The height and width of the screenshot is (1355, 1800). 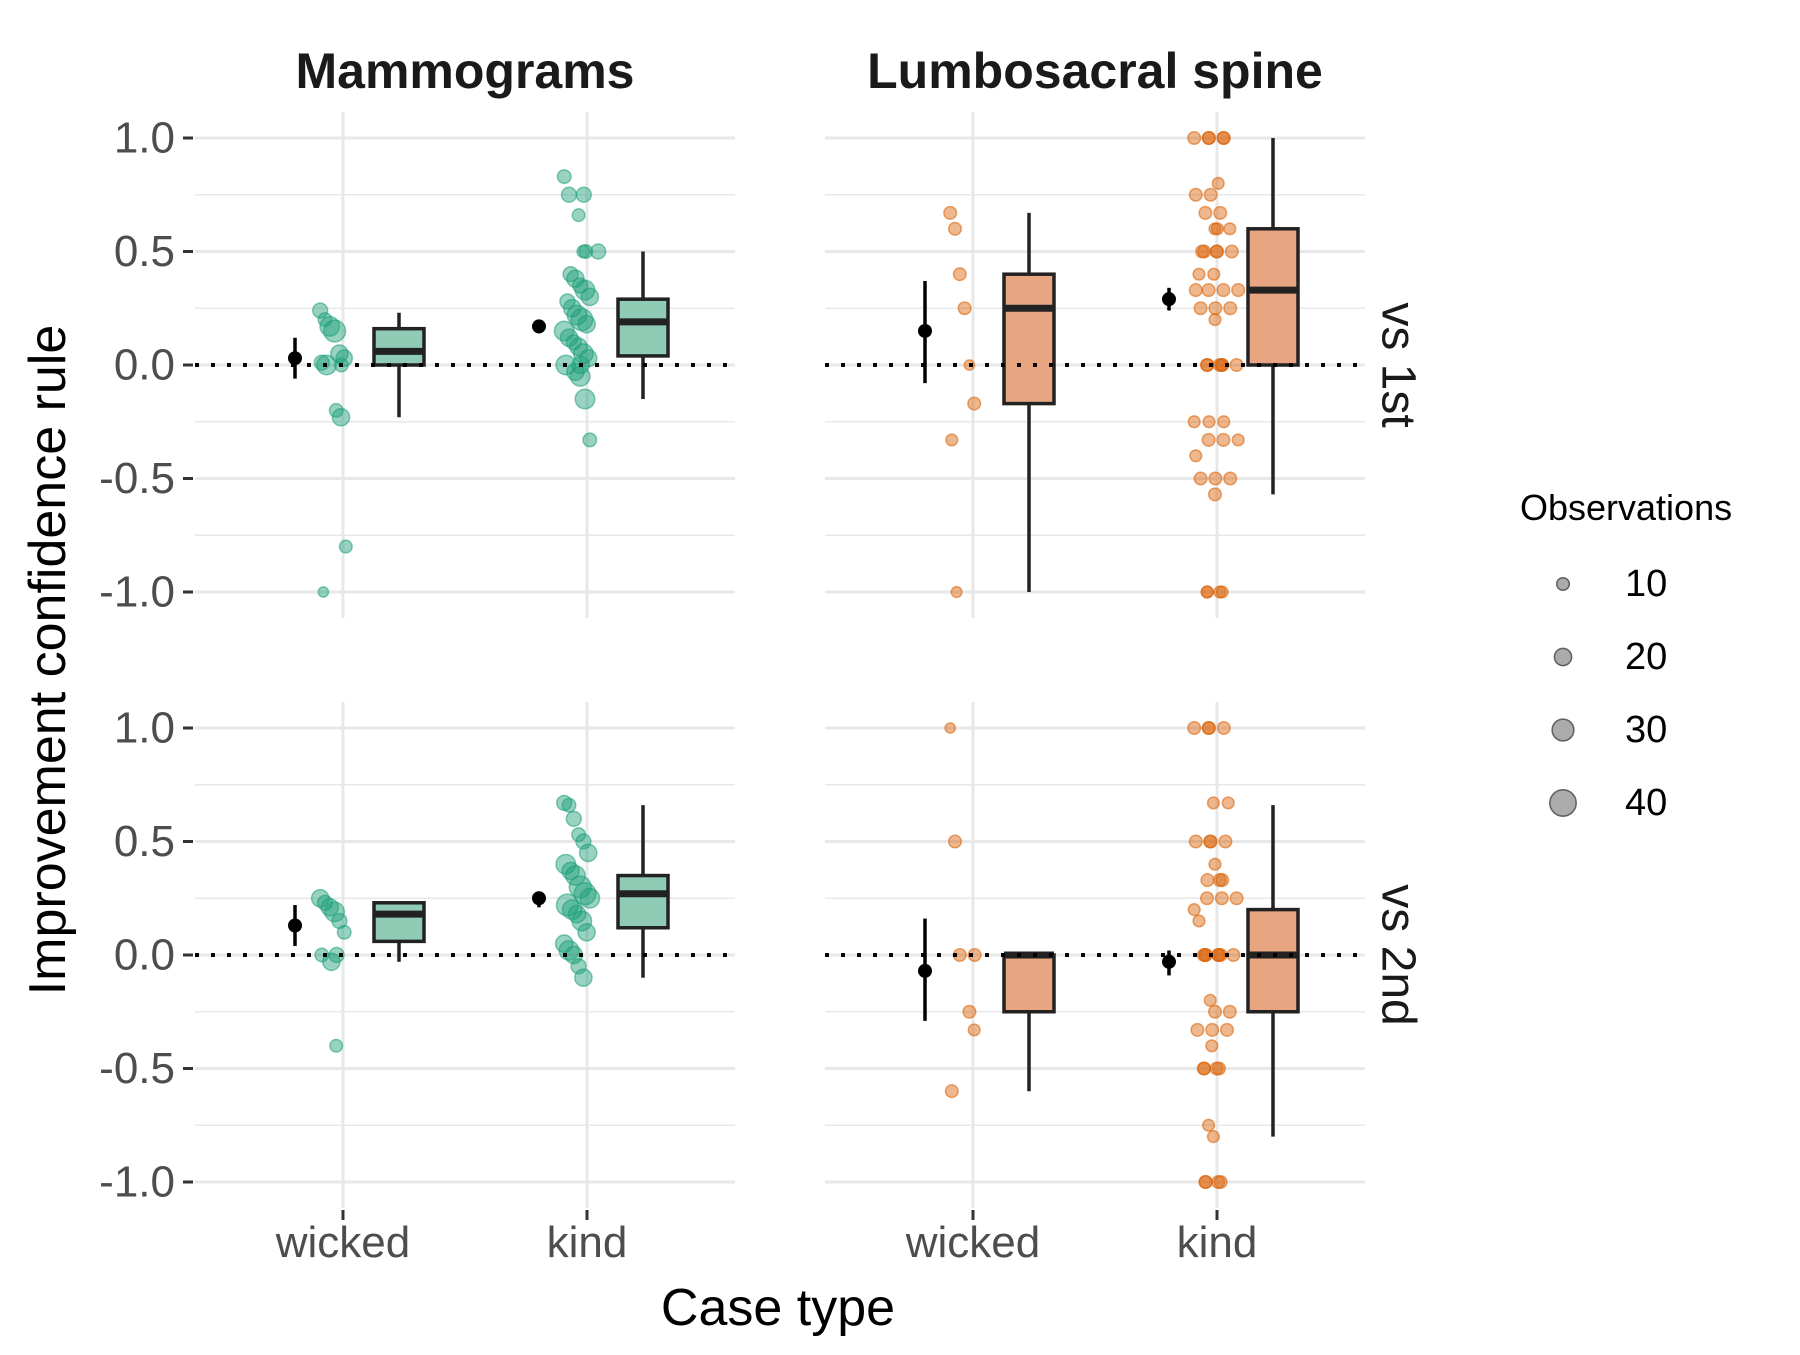 What do you see at coordinates (1029, 339) in the screenshot?
I see `boxplot-box-lumbosacral-spine-vs-1st-wicked` at bounding box center [1029, 339].